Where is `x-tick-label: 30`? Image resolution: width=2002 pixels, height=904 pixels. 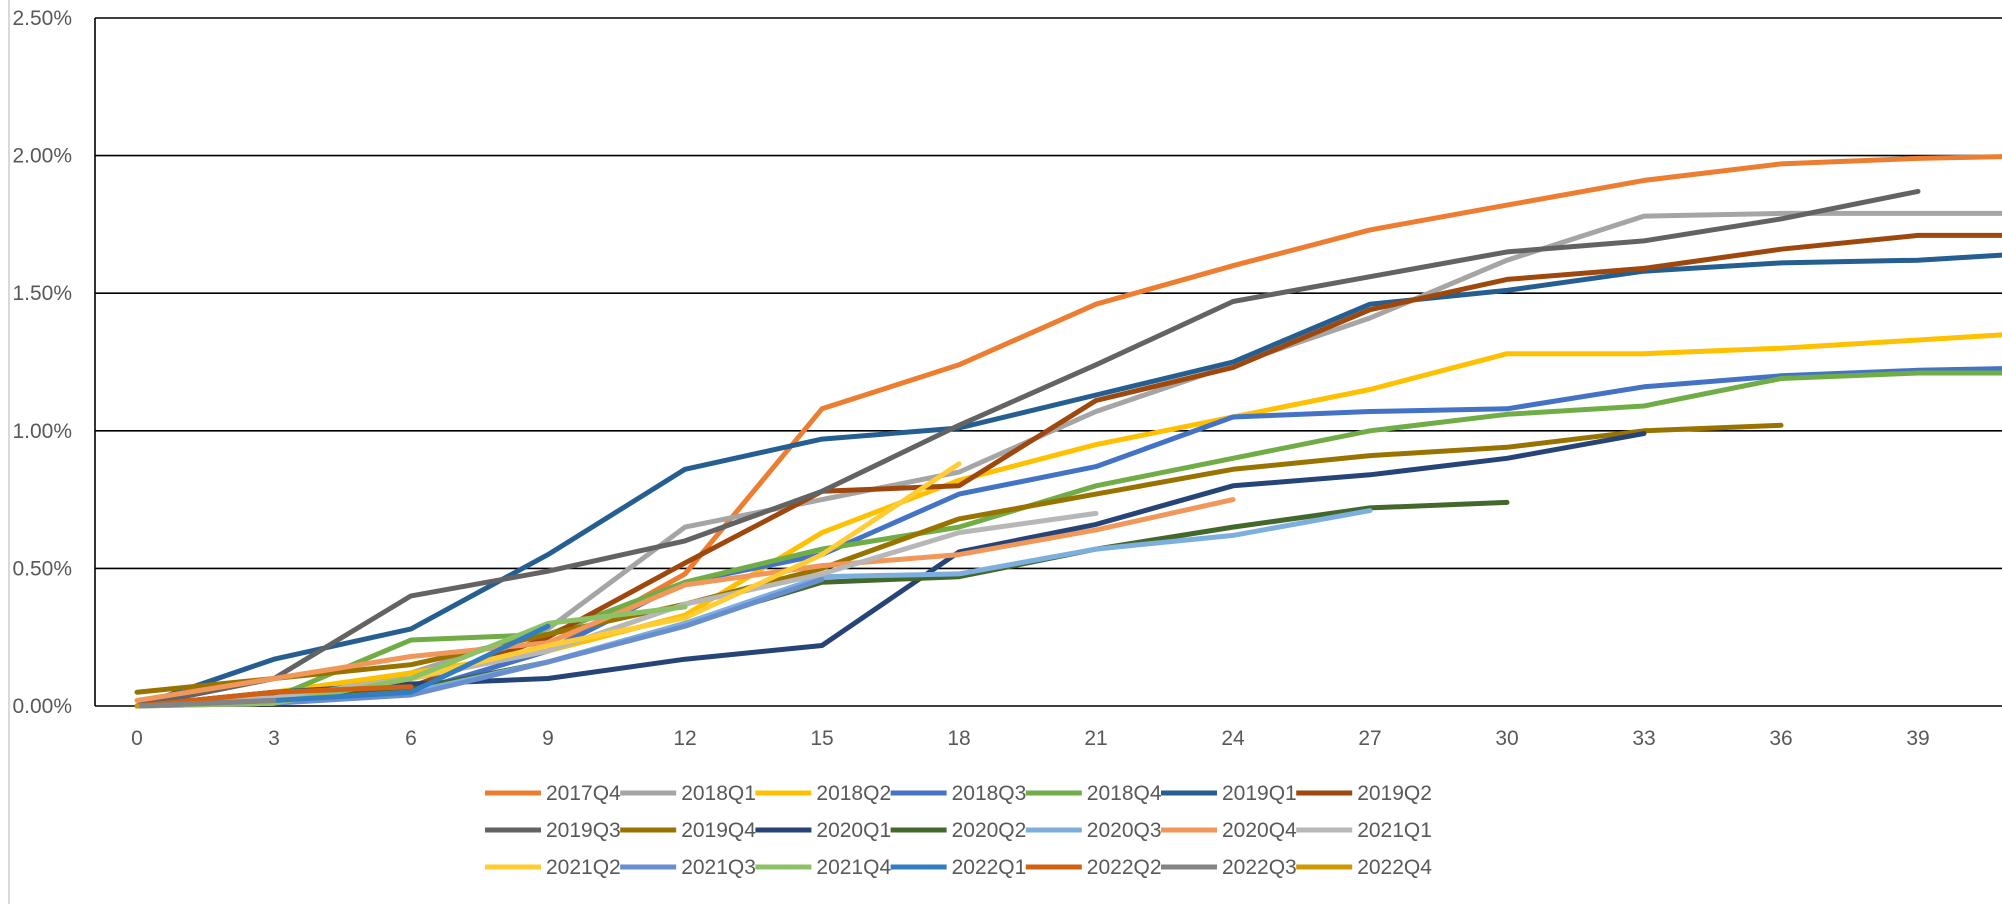 x-tick-label: 30 is located at coordinates (1506, 738).